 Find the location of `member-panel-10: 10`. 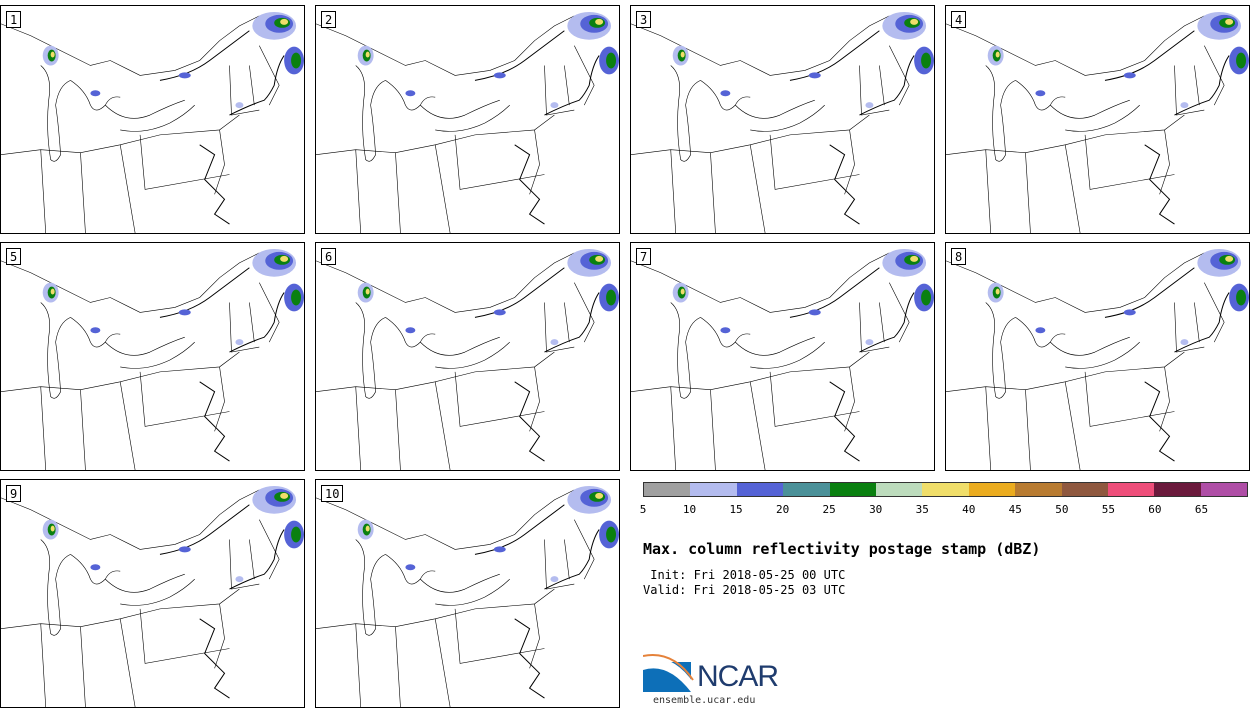

member-panel-10: 10 is located at coordinates (467, 593).